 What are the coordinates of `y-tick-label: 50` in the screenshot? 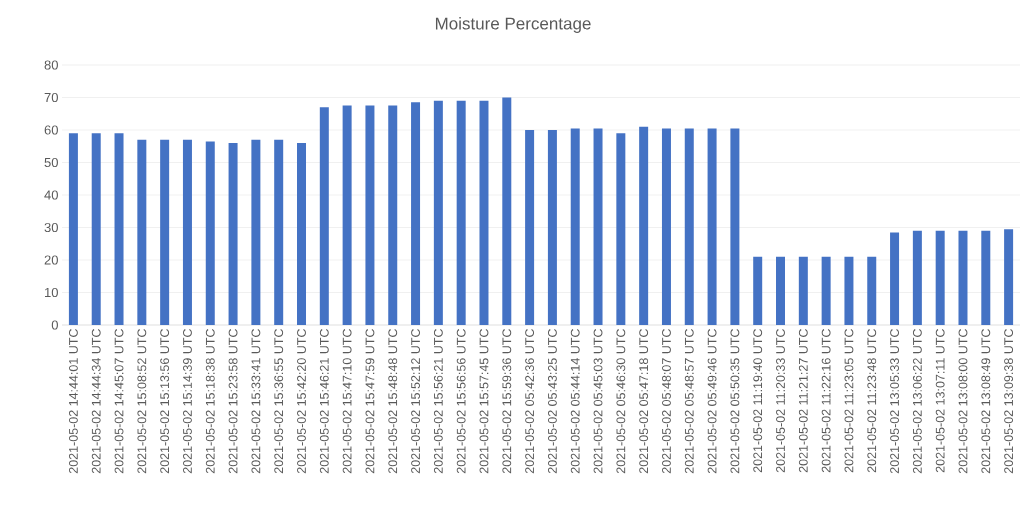 It's located at (51, 162).